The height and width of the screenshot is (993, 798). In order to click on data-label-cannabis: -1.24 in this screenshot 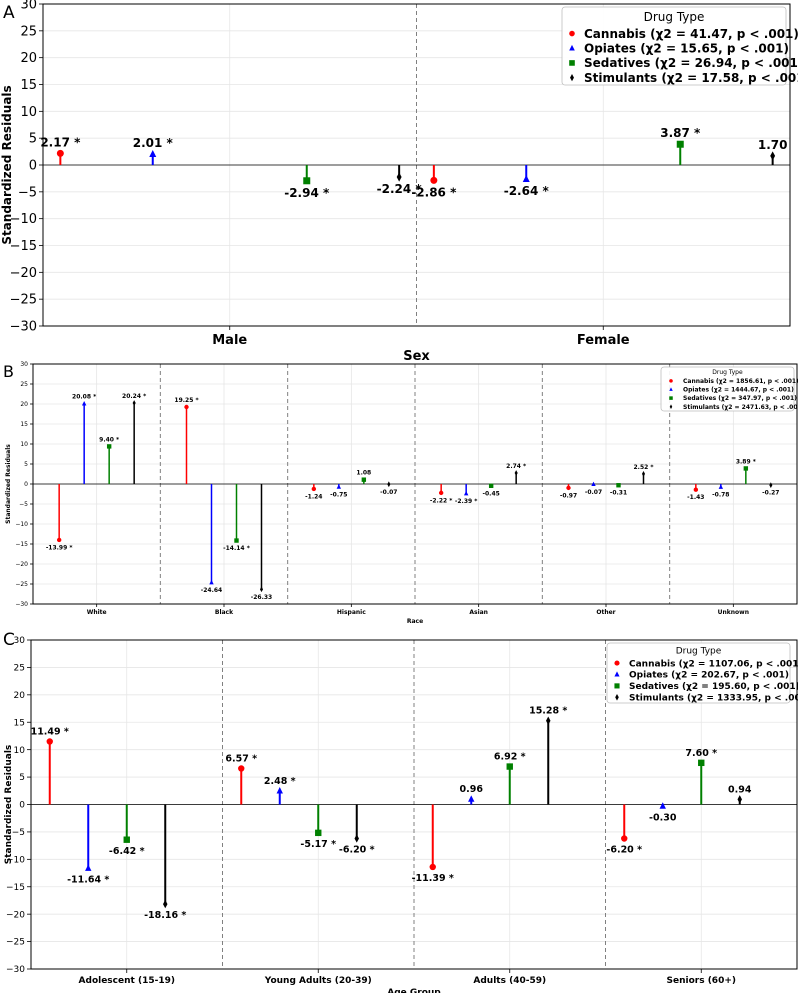, I will do `click(313, 496)`.